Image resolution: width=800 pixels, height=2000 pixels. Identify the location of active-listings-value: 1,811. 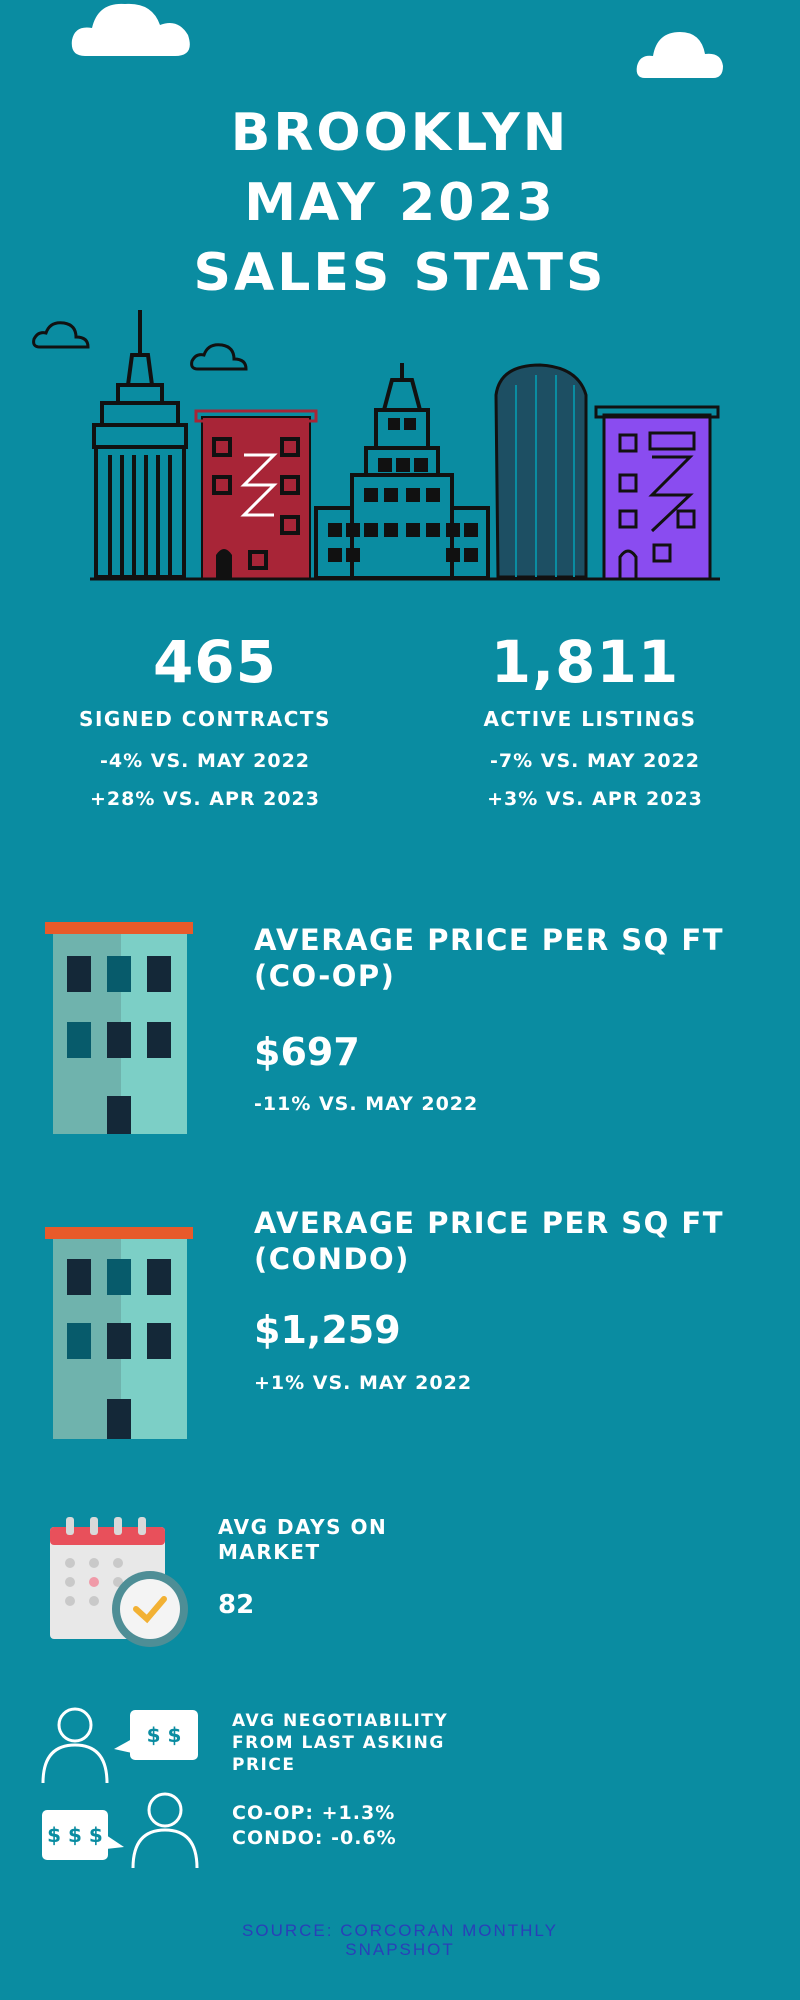
(585, 662).